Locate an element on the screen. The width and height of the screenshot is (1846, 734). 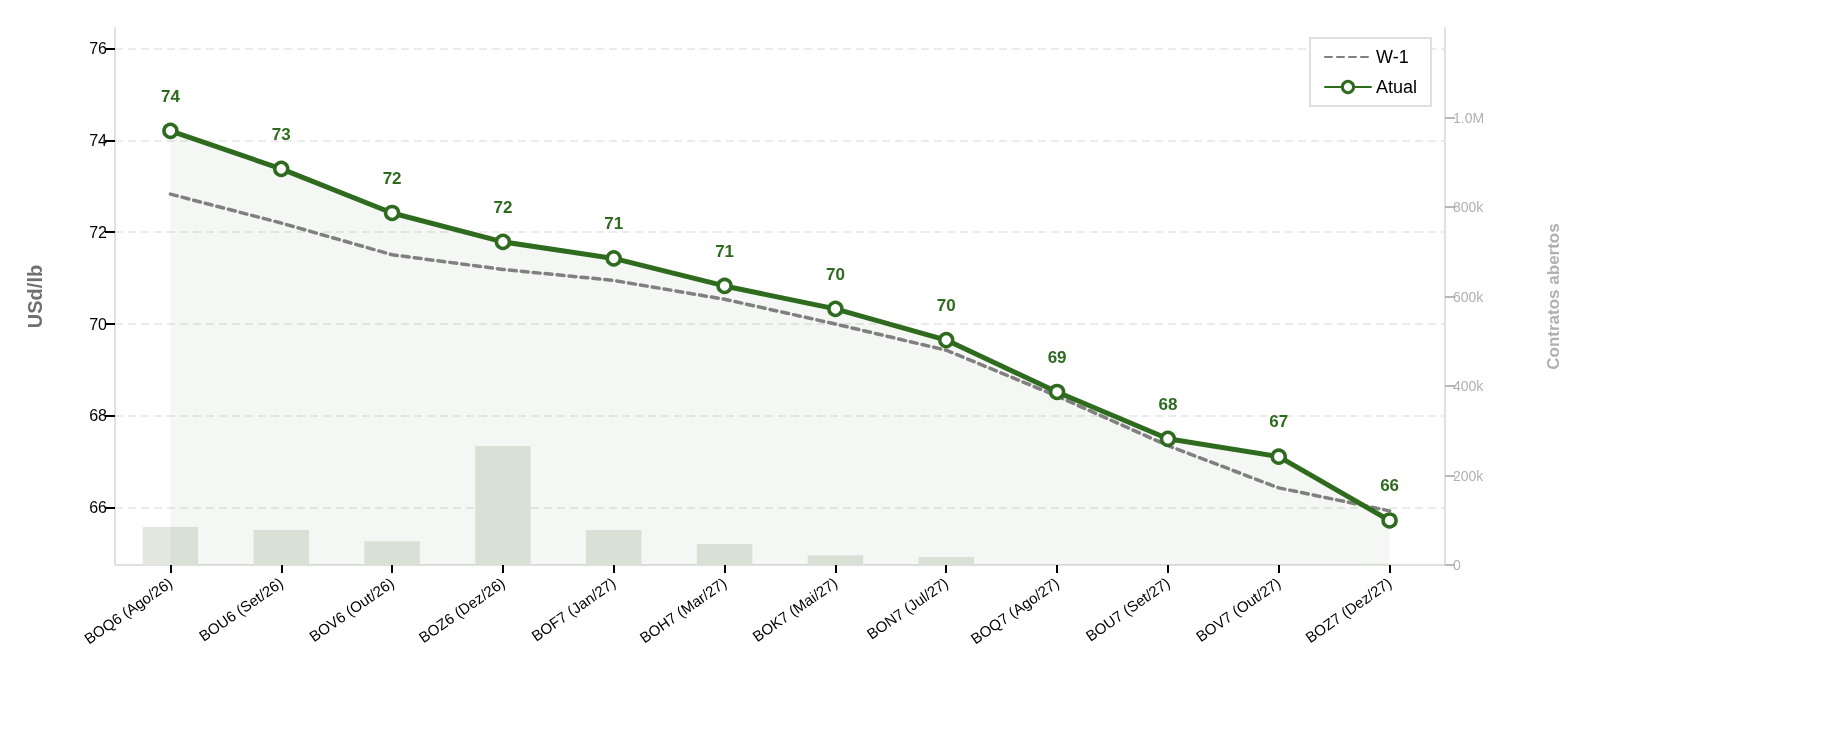
y2-axis-title: Contratos abertos is located at coordinates (1553, 296).